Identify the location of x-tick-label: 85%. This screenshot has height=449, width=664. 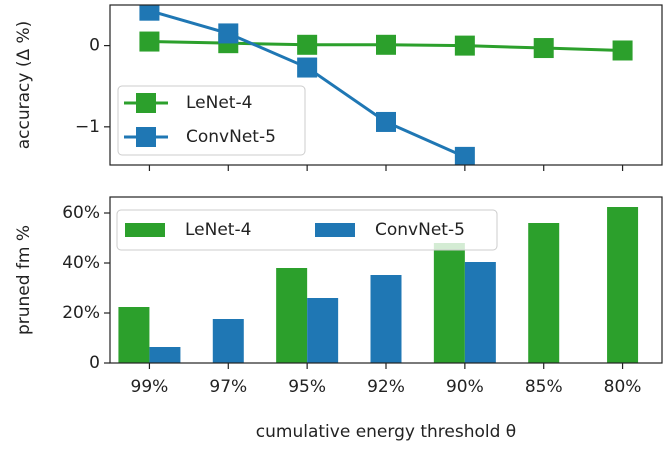
(544, 387).